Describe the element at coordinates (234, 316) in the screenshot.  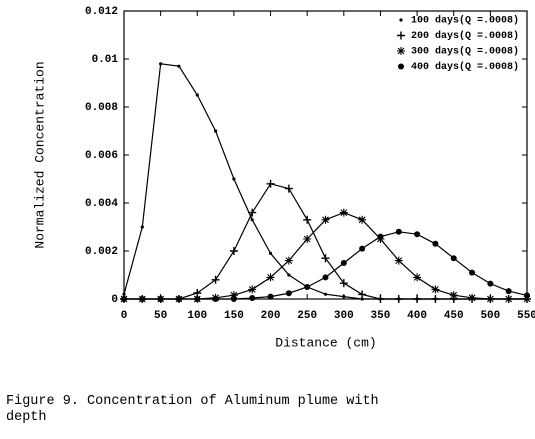
I see `x-tick-label: 150` at that location.